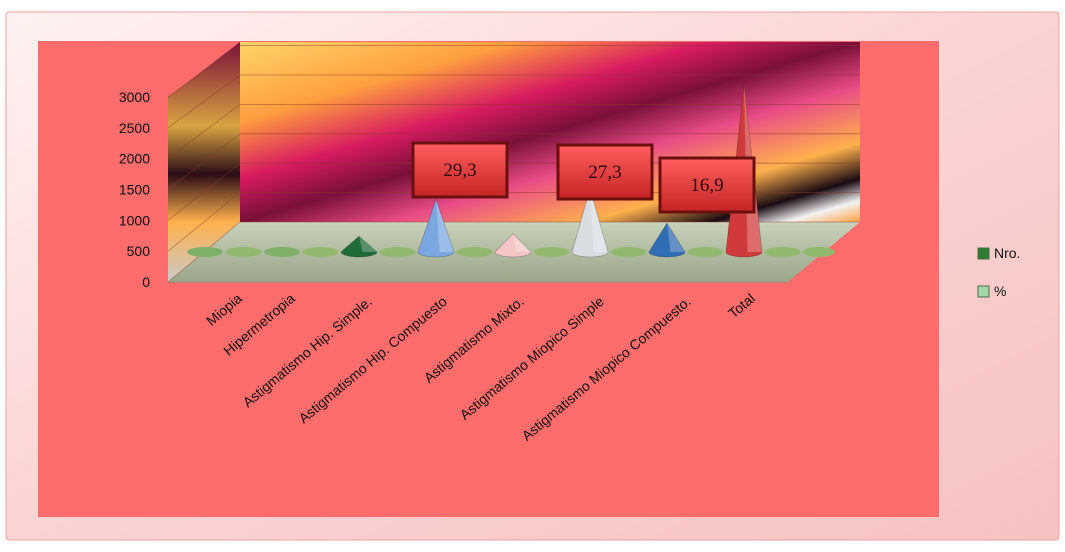  I want to click on y-tick-label: 500, so click(139, 251).